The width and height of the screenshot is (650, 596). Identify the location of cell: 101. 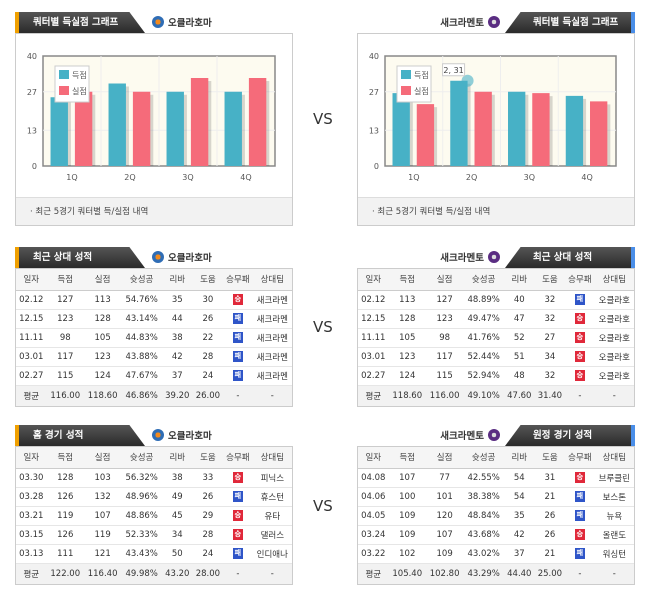
(444, 497).